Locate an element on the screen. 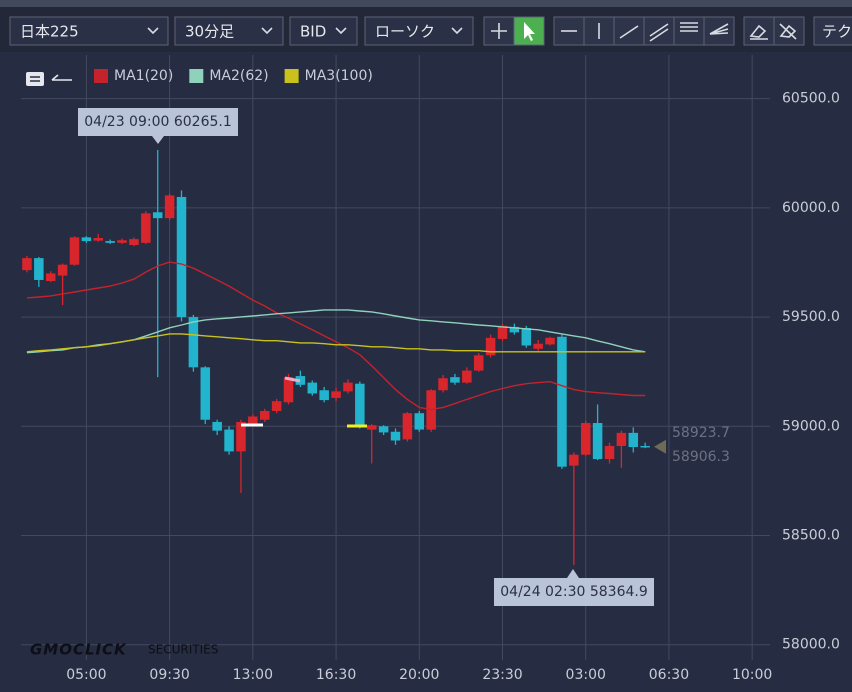 The height and width of the screenshot is (692, 852). button-text: テク is located at coordinates (837, 32).